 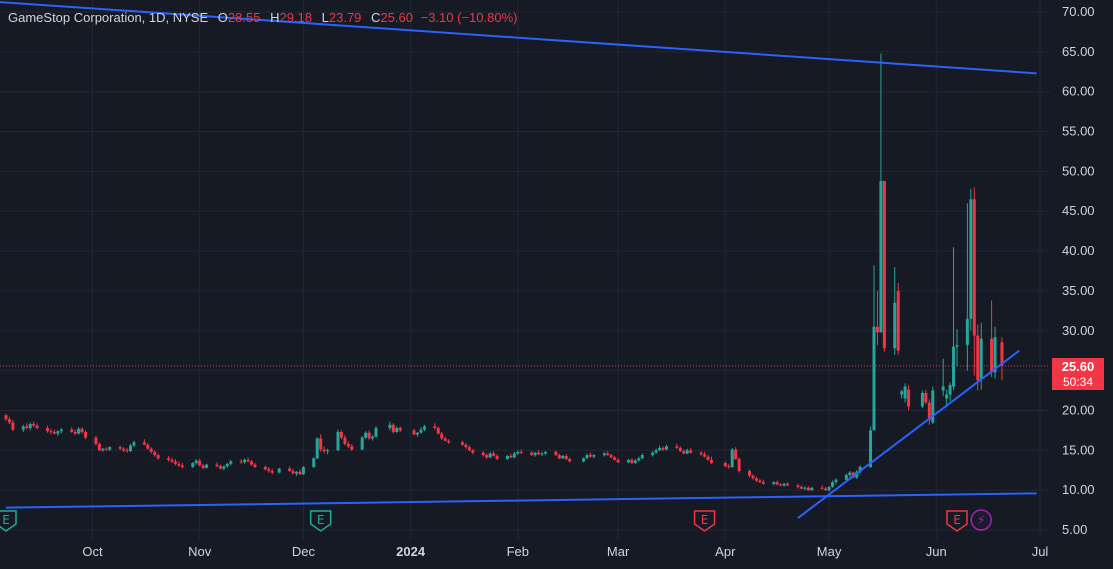 I want to click on y-tick-label: 40.00, so click(x=1078, y=250).